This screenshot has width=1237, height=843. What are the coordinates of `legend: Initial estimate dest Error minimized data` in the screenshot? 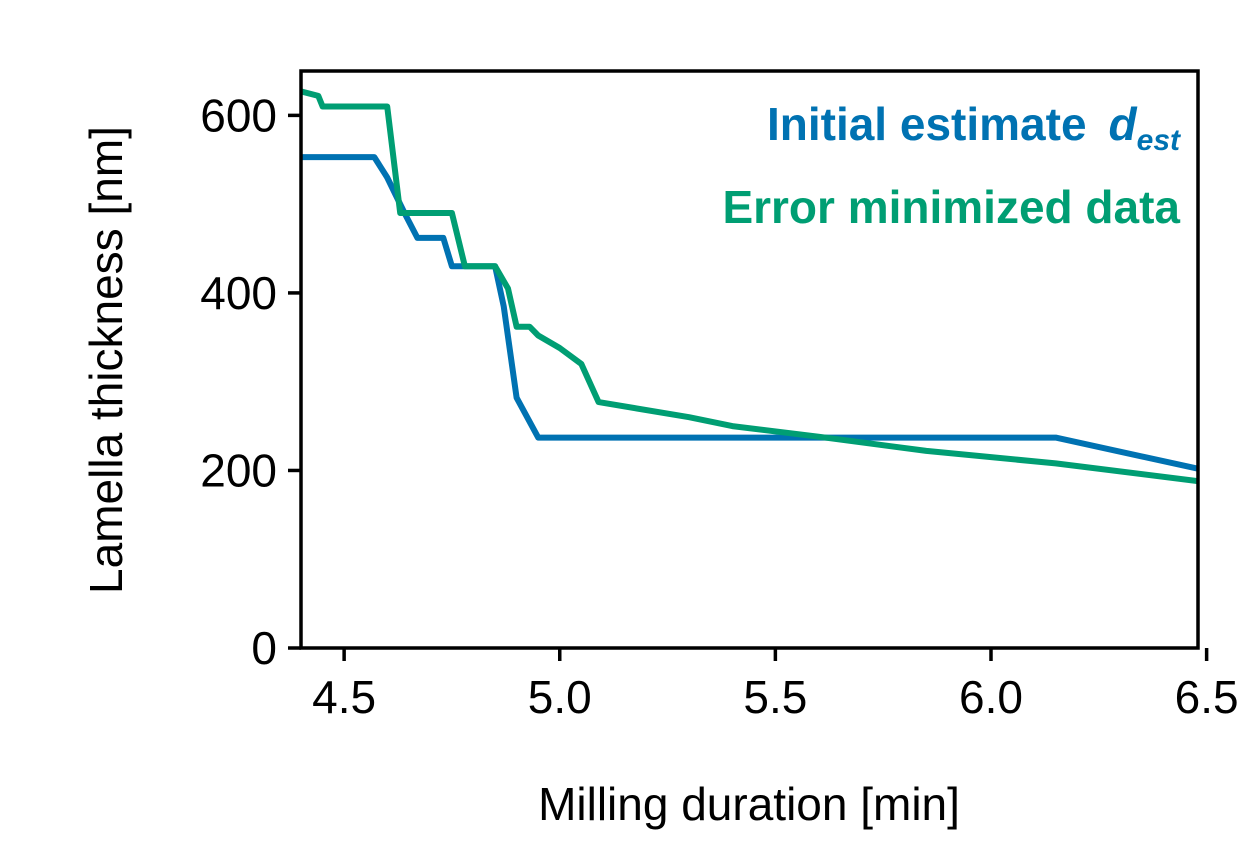 It's located at (952, 165).